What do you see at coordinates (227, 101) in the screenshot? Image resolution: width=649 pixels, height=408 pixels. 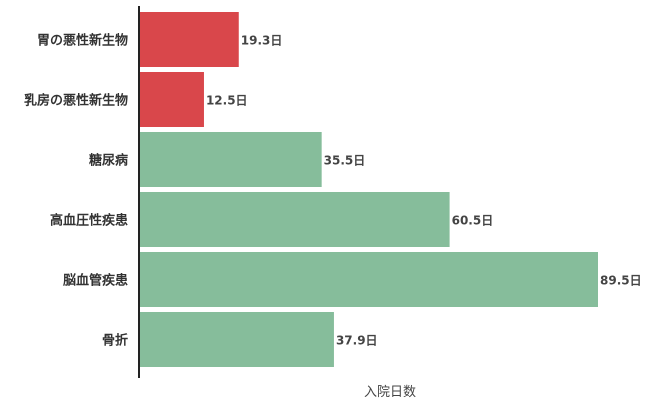 I see `value-label-1: 12.5日` at bounding box center [227, 101].